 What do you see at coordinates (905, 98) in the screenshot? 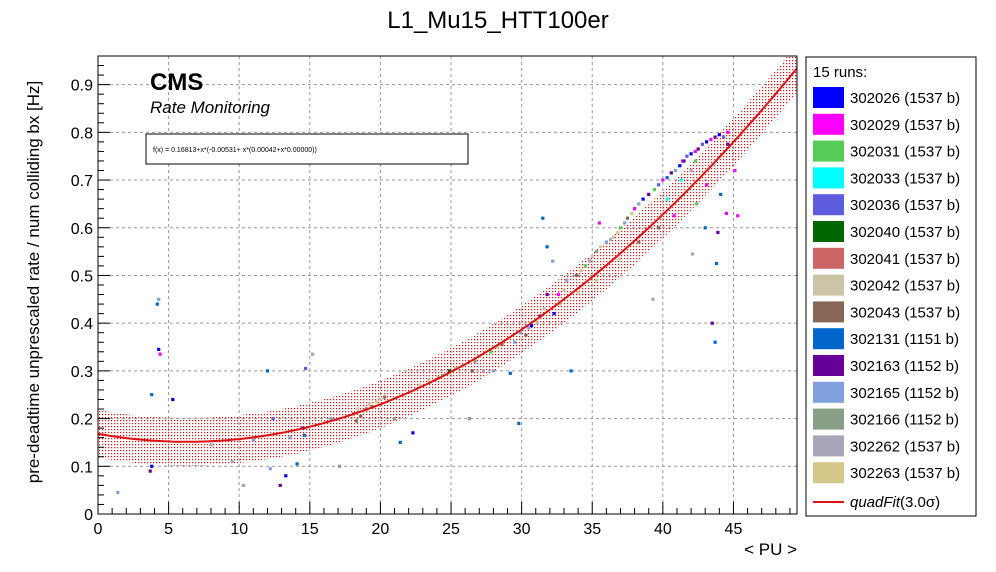
I see `legend-entry-label: 302026 (1537 b)` at bounding box center [905, 98].